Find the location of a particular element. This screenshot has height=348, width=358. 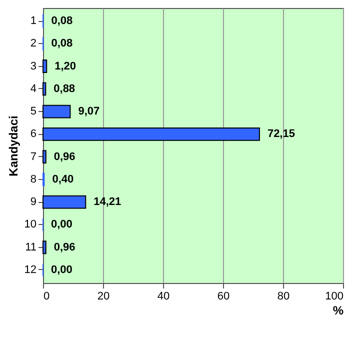

x-tick-label: 80 is located at coordinates (283, 296).